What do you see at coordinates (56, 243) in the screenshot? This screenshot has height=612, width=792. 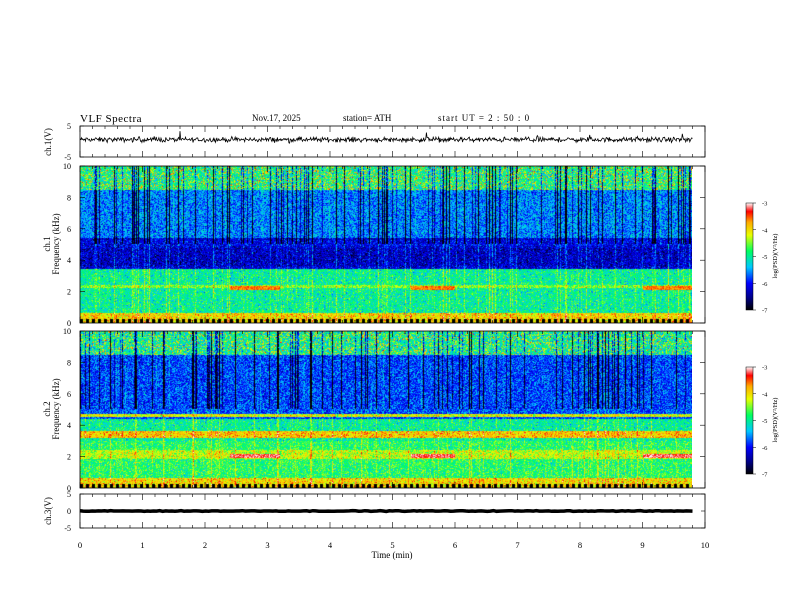 I see `ch1-ylabel-frequency: Frequency (kHz)` at bounding box center [56, 243].